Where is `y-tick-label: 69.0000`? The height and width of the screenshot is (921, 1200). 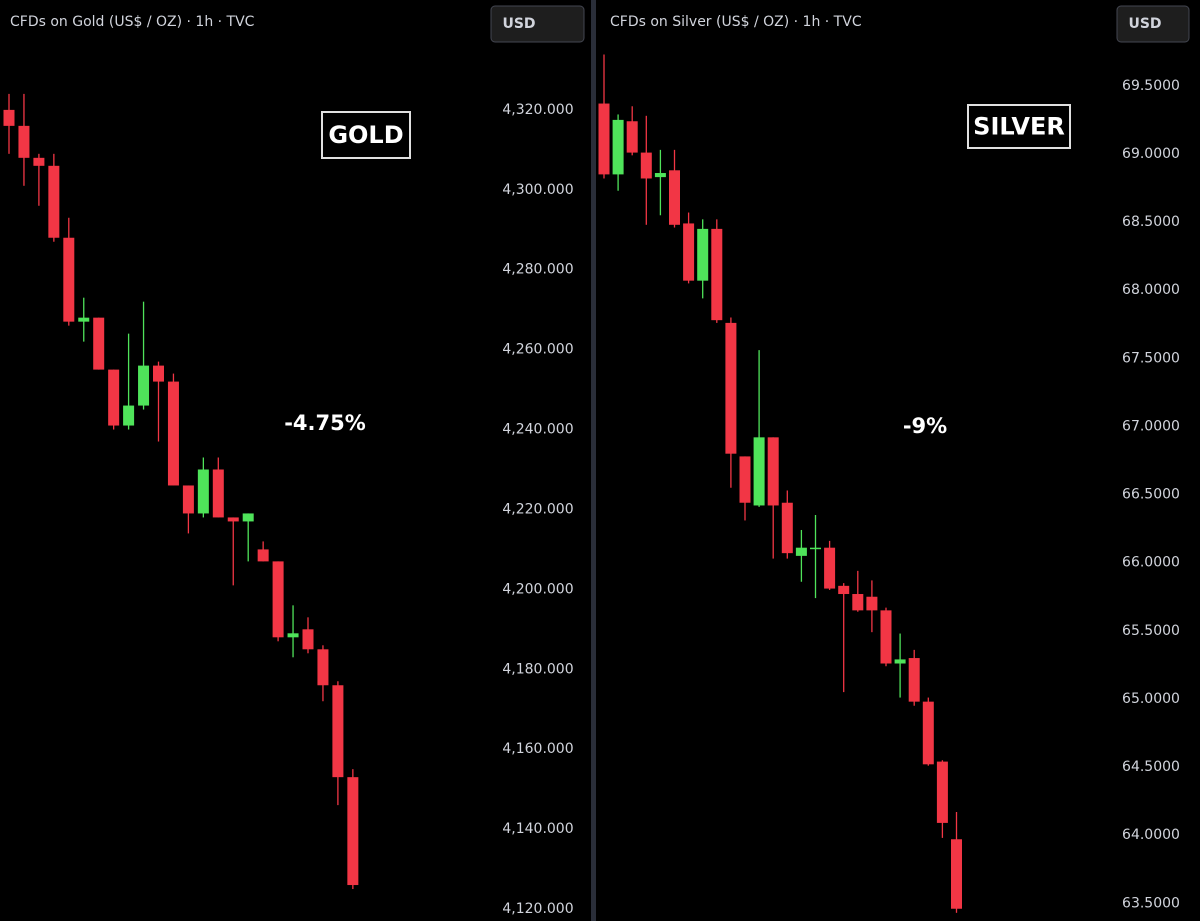 y-tick-label: 69.0000 is located at coordinates (1151, 154).